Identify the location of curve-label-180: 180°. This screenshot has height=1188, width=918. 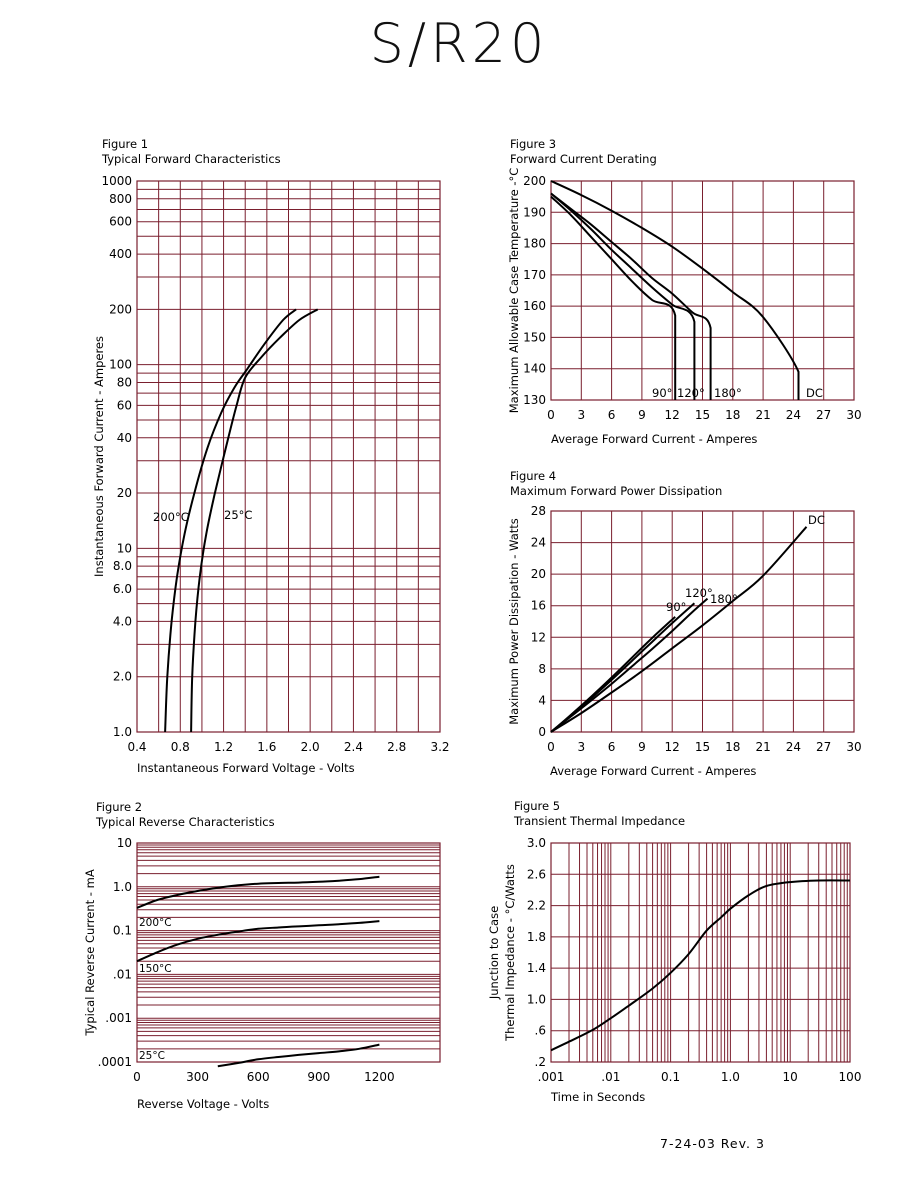
(724, 599).